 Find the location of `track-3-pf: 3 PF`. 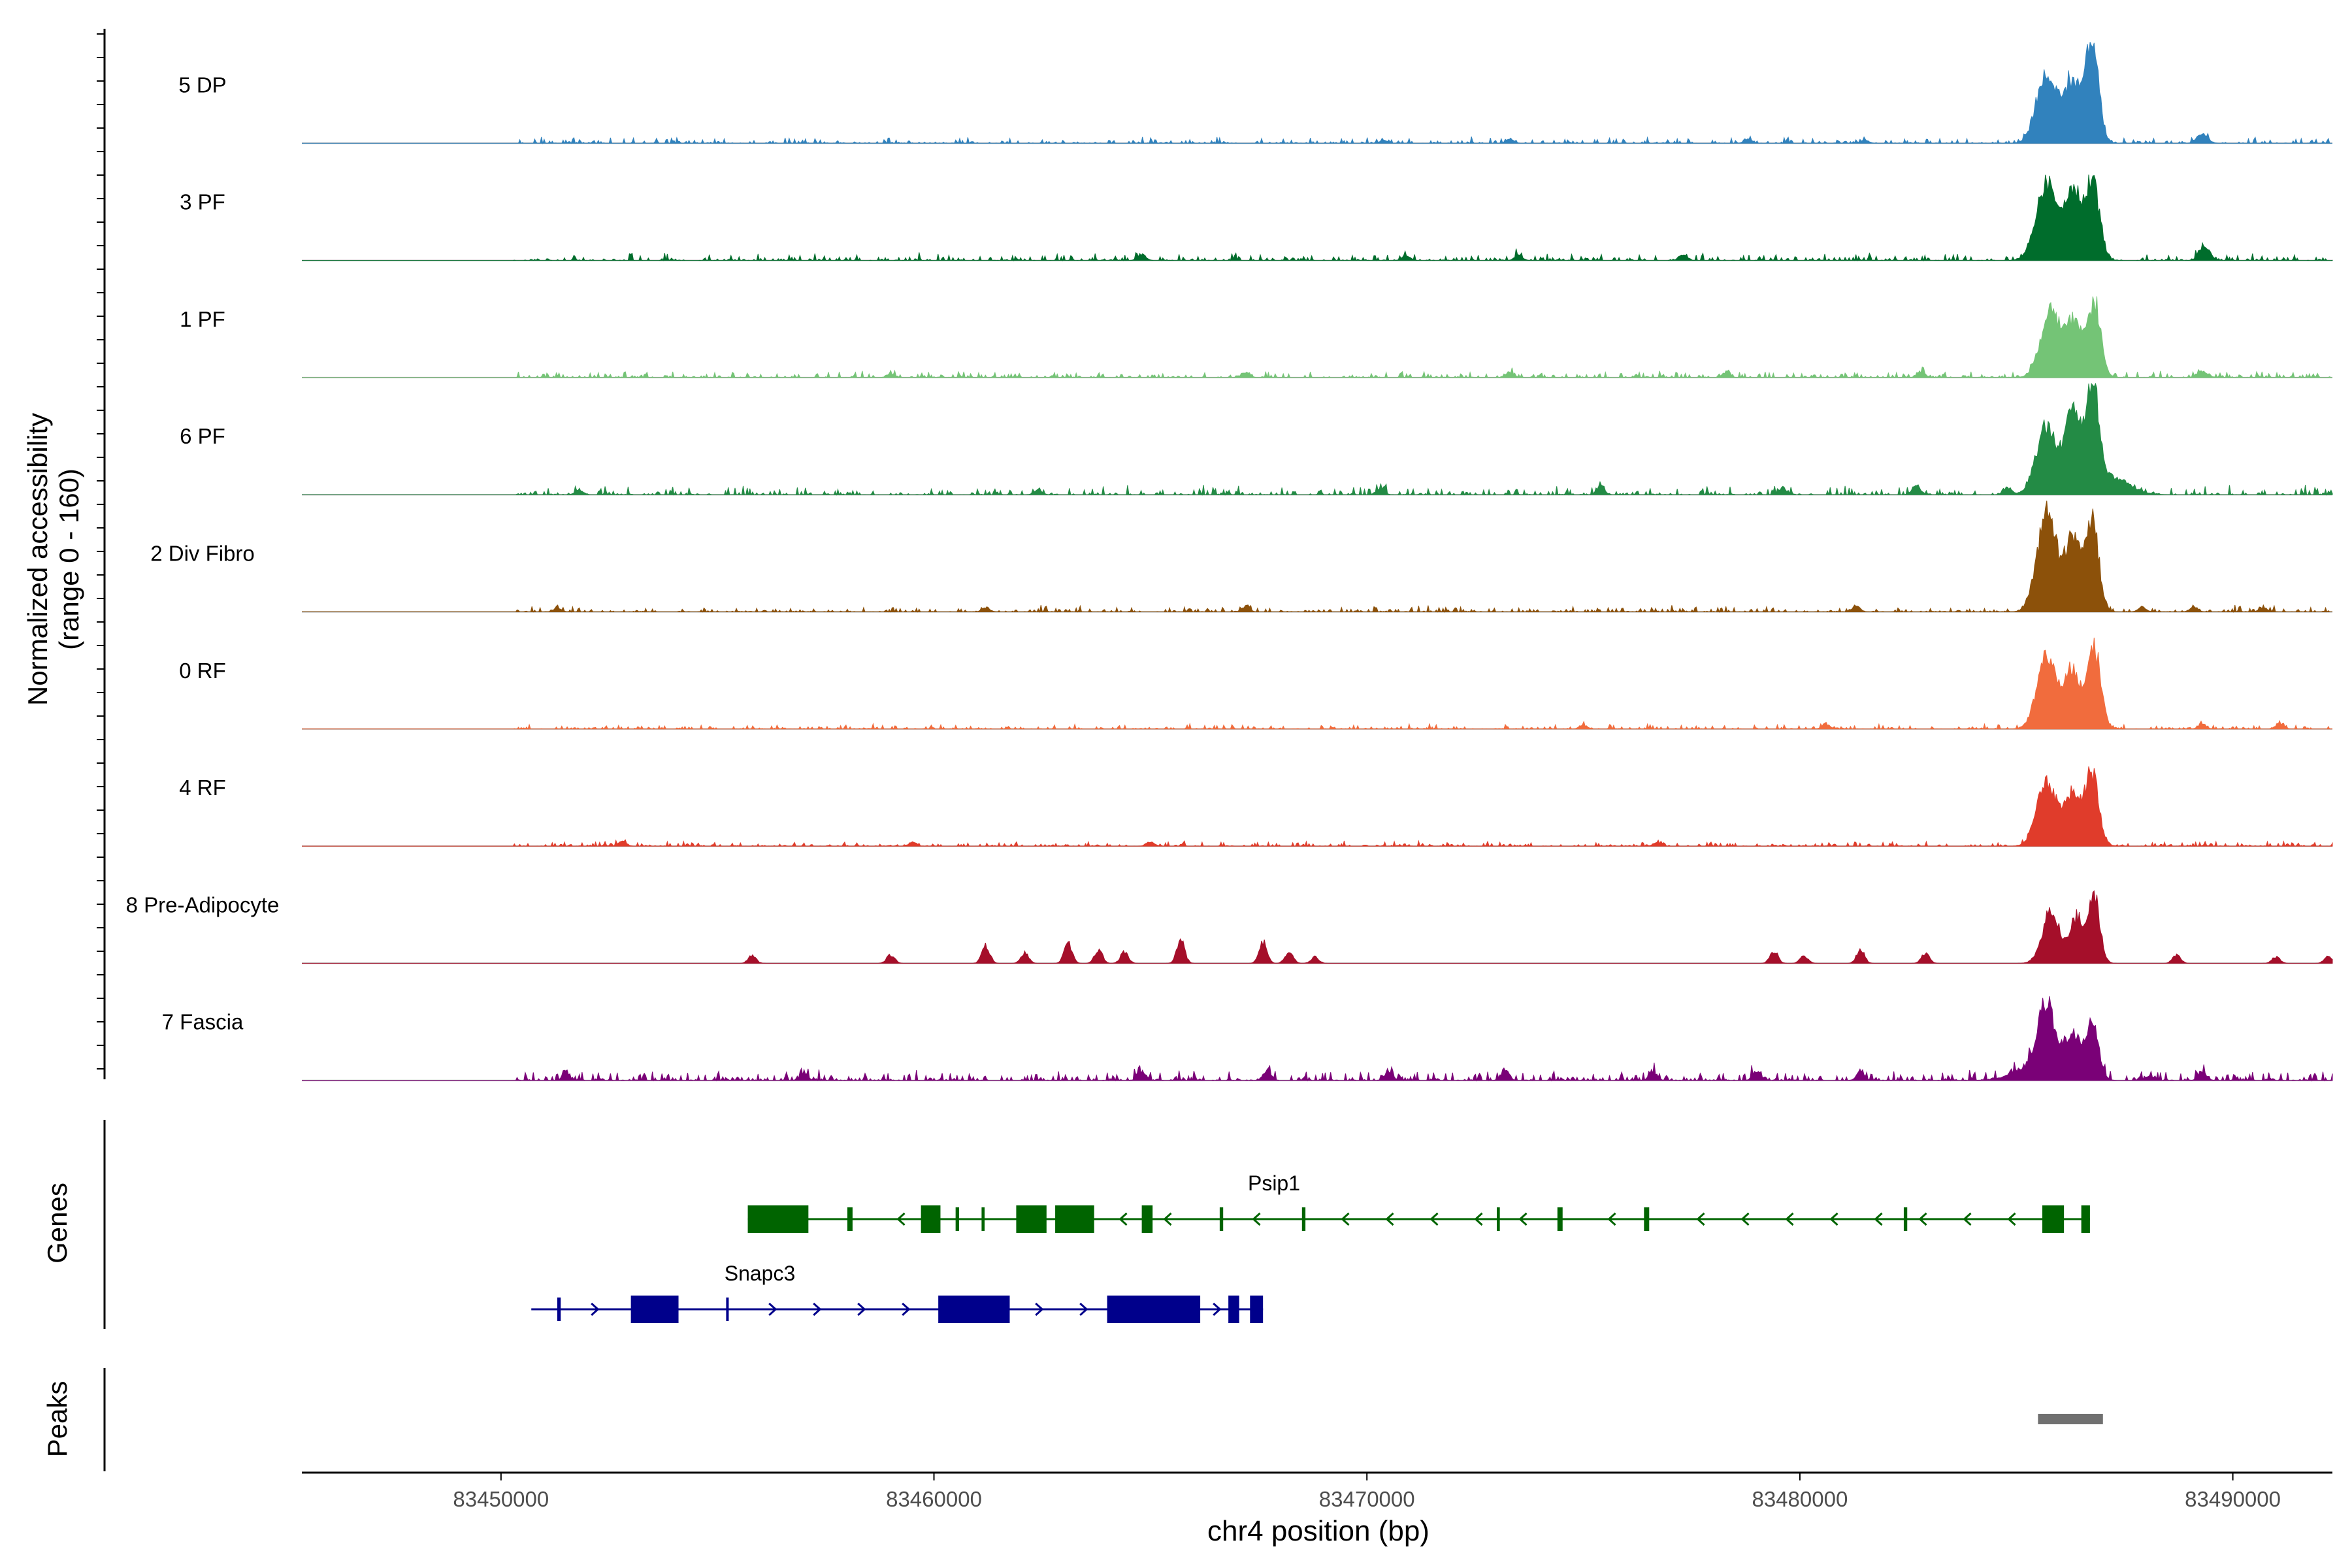

track-3-pf: 3 PF is located at coordinates (1256, 218).